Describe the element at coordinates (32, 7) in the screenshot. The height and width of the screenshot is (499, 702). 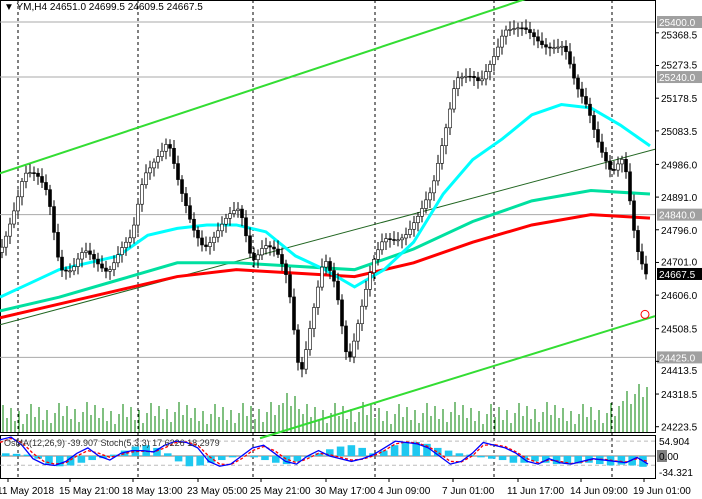
I see `symbol-label: YM,H4` at that location.